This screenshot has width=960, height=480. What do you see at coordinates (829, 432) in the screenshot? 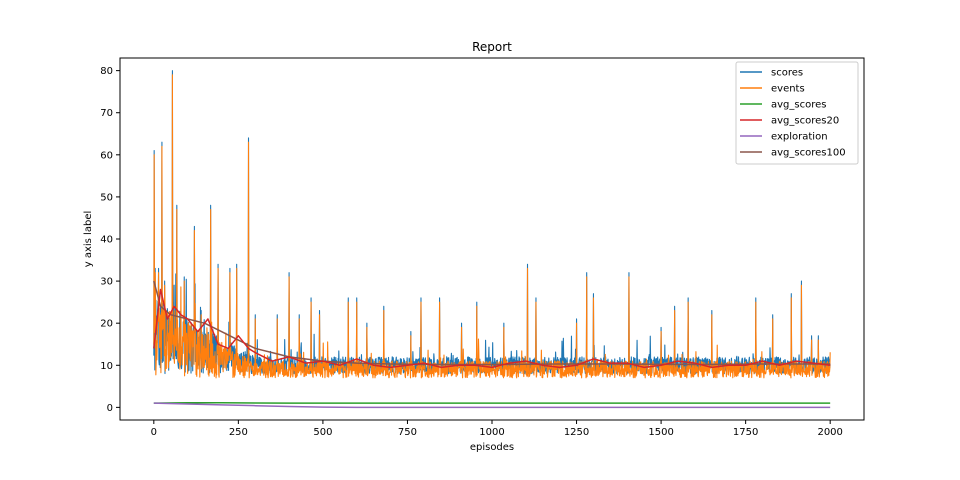
I see `x-tick-label: 2000` at bounding box center [829, 432].